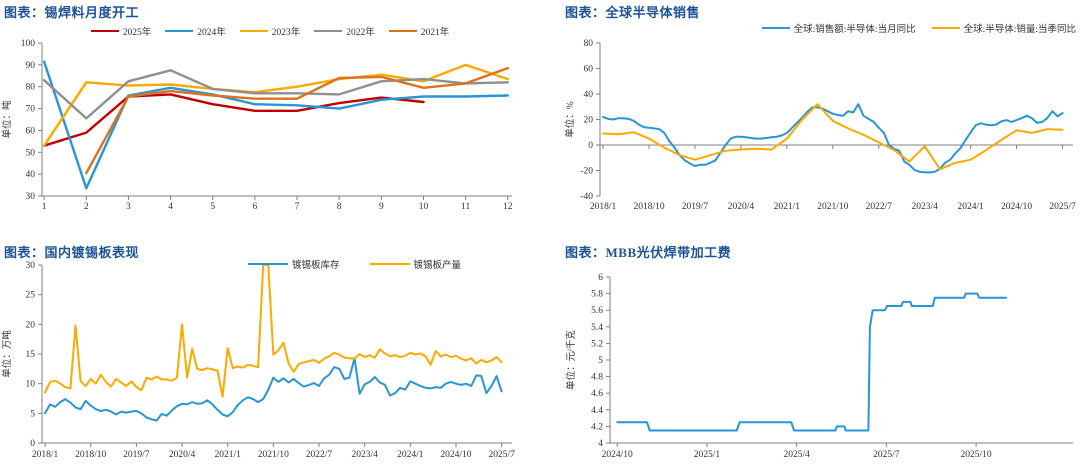 The image size is (1080, 472). Describe the element at coordinates (28, 44) in the screenshot. I see `y-tick-label: 100` at that location.